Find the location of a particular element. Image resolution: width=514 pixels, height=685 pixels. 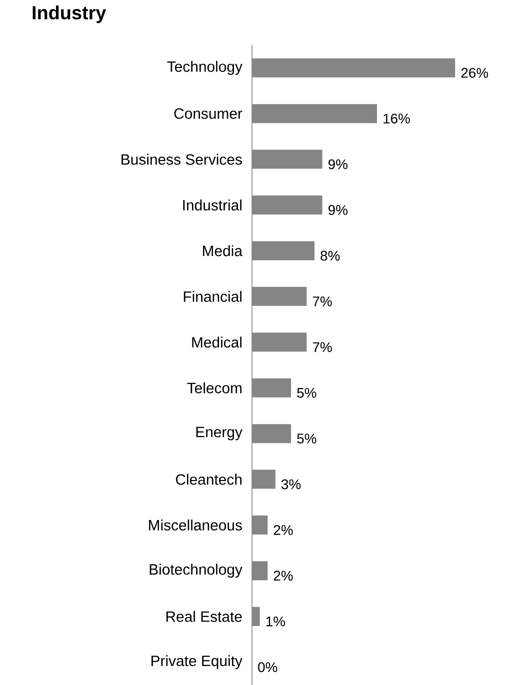

y-tick-label: Real Estate is located at coordinates (204, 616).